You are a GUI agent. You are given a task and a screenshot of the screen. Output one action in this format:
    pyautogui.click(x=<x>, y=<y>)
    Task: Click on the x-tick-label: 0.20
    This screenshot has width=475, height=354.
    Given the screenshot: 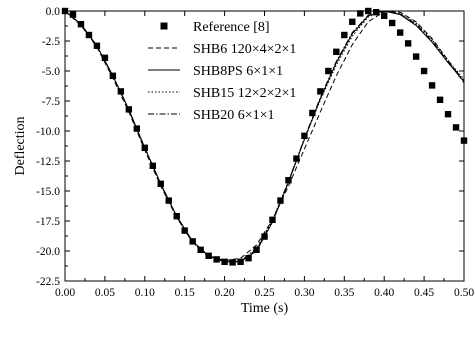 What is the action you would take?
    pyautogui.click(x=225, y=293)
    